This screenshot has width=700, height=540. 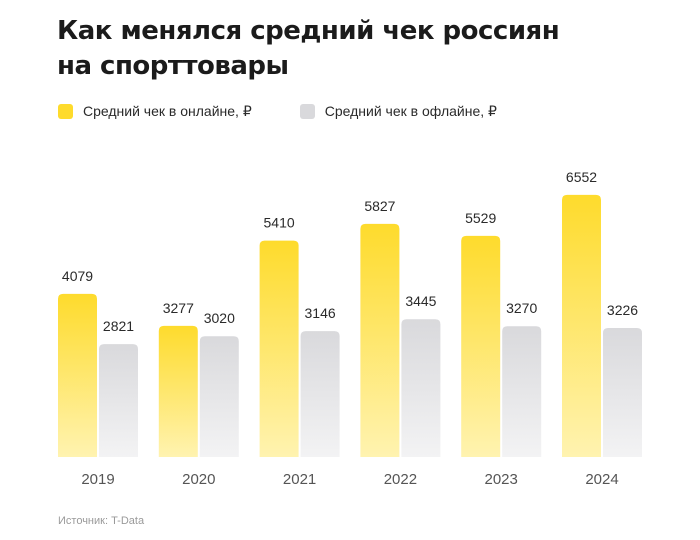 What do you see at coordinates (279, 348) in the screenshot?
I see `bar-online-2021` at bounding box center [279, 348].